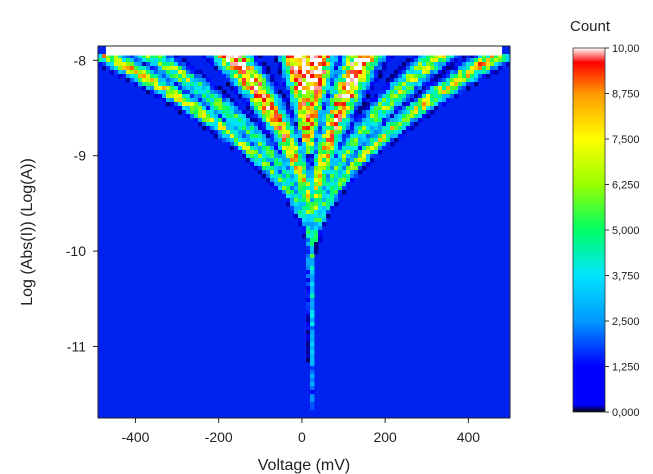 The width and height of the screenshot is (653, 474). What do you see at coordinates (626, 231) in the screenshot?
I see `colorbar-tick-label: 5,000` at bounding box center [626, 231].